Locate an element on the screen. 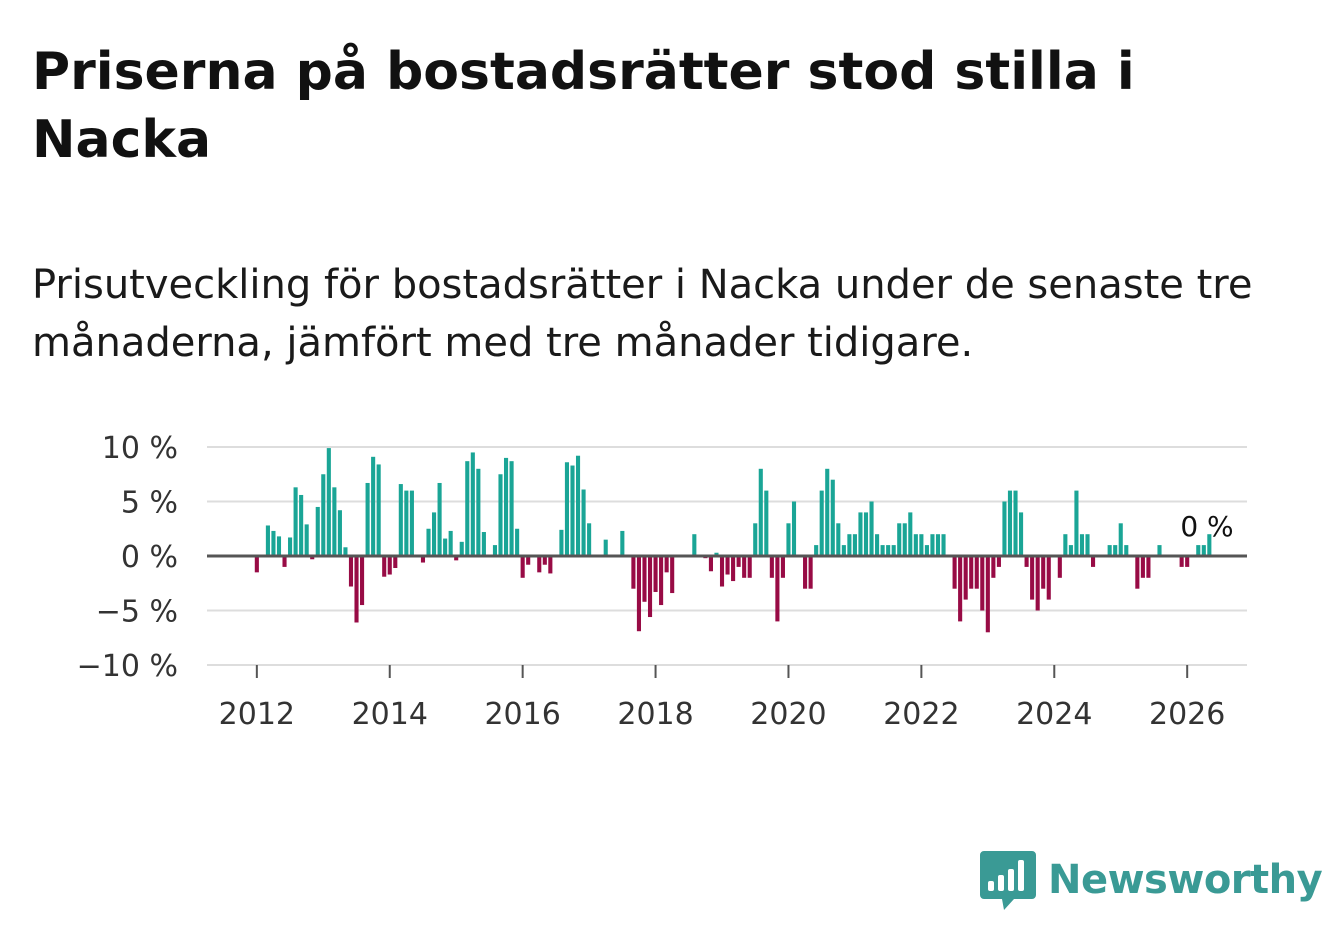 This screenshot has width=1322, height=939. bars is located at coordinates (733, 540).